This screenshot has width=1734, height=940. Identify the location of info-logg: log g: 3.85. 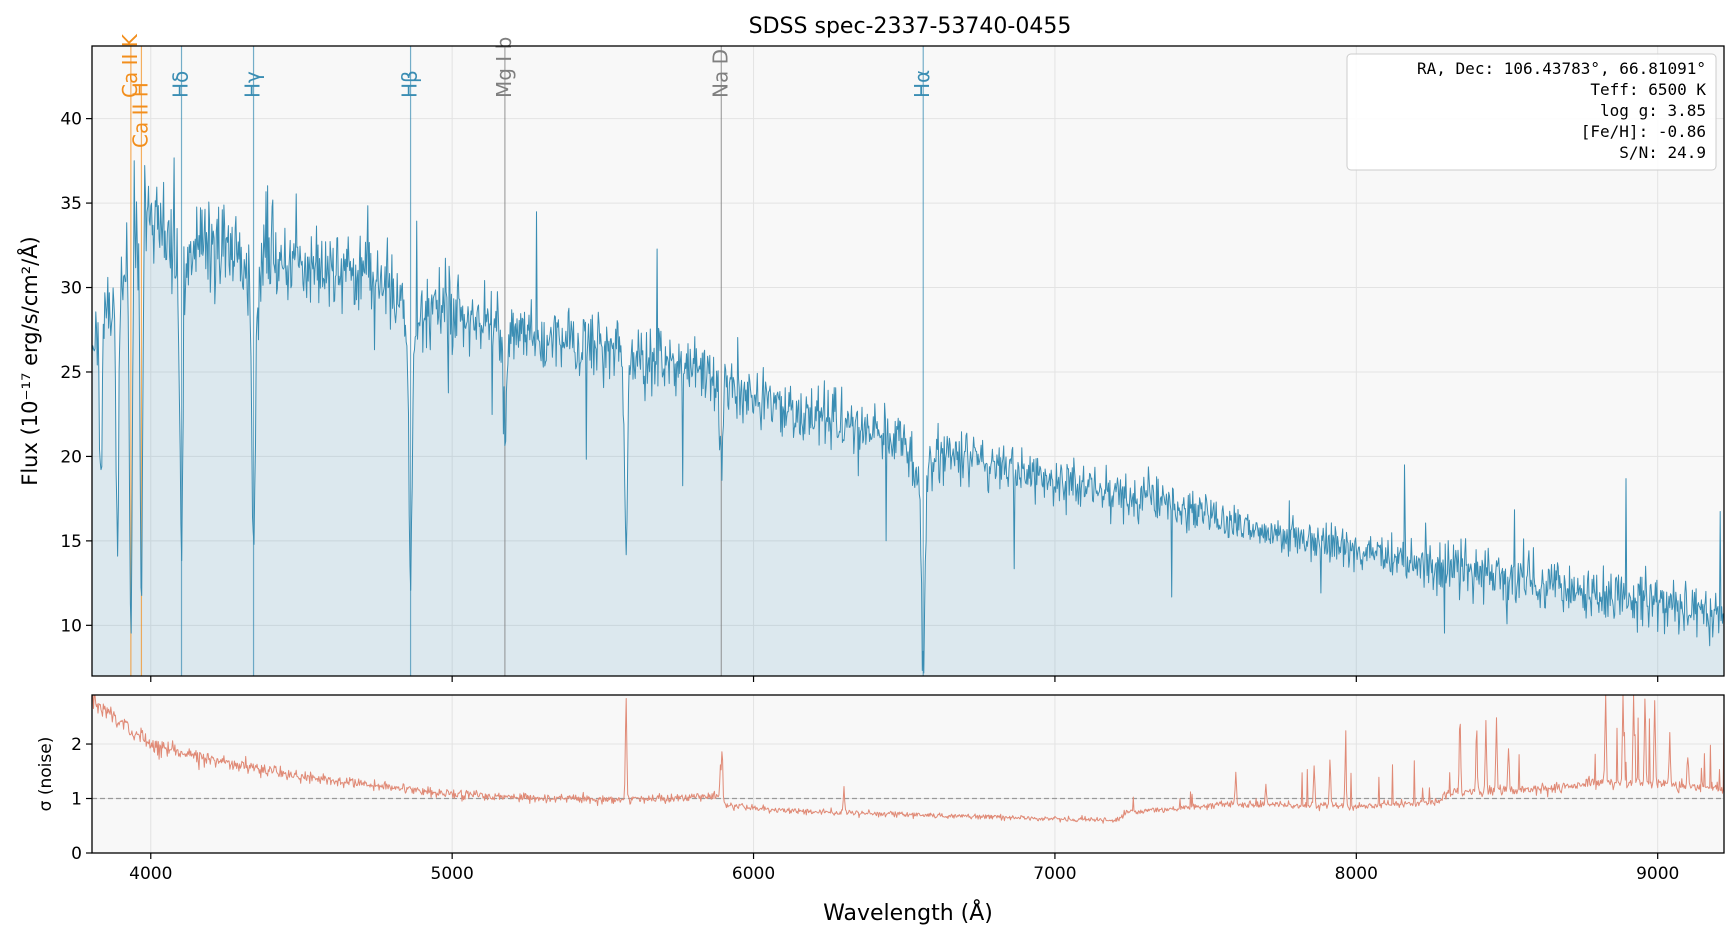
(1653, 110).